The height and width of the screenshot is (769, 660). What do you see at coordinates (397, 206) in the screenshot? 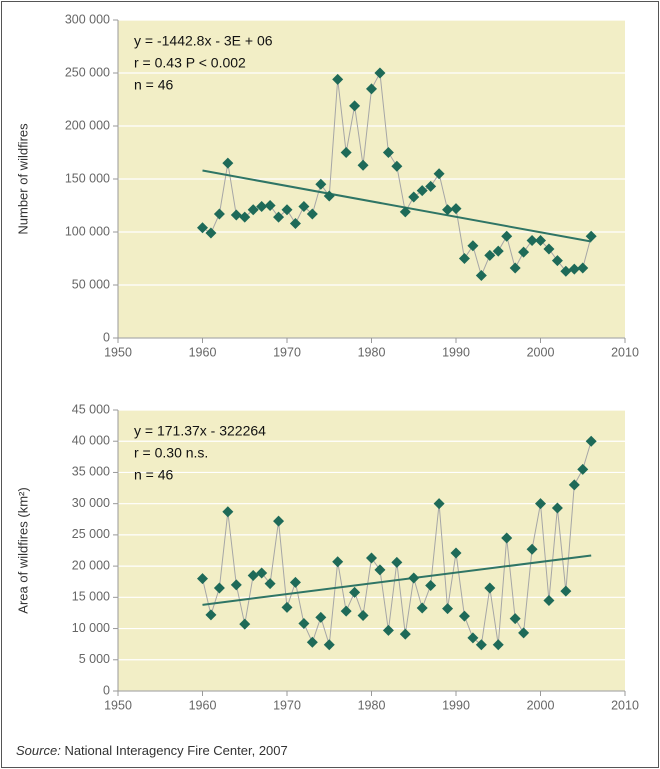
I see `trend-line` at bounding box center [397, 206].